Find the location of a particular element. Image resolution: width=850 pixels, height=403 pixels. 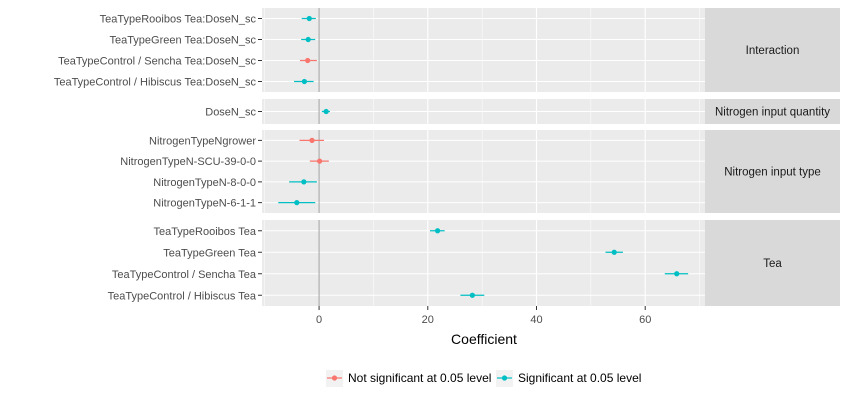

y-tick-label: TeaTypeControl / Hibiscus Tea is located at coordinates (182, 296).